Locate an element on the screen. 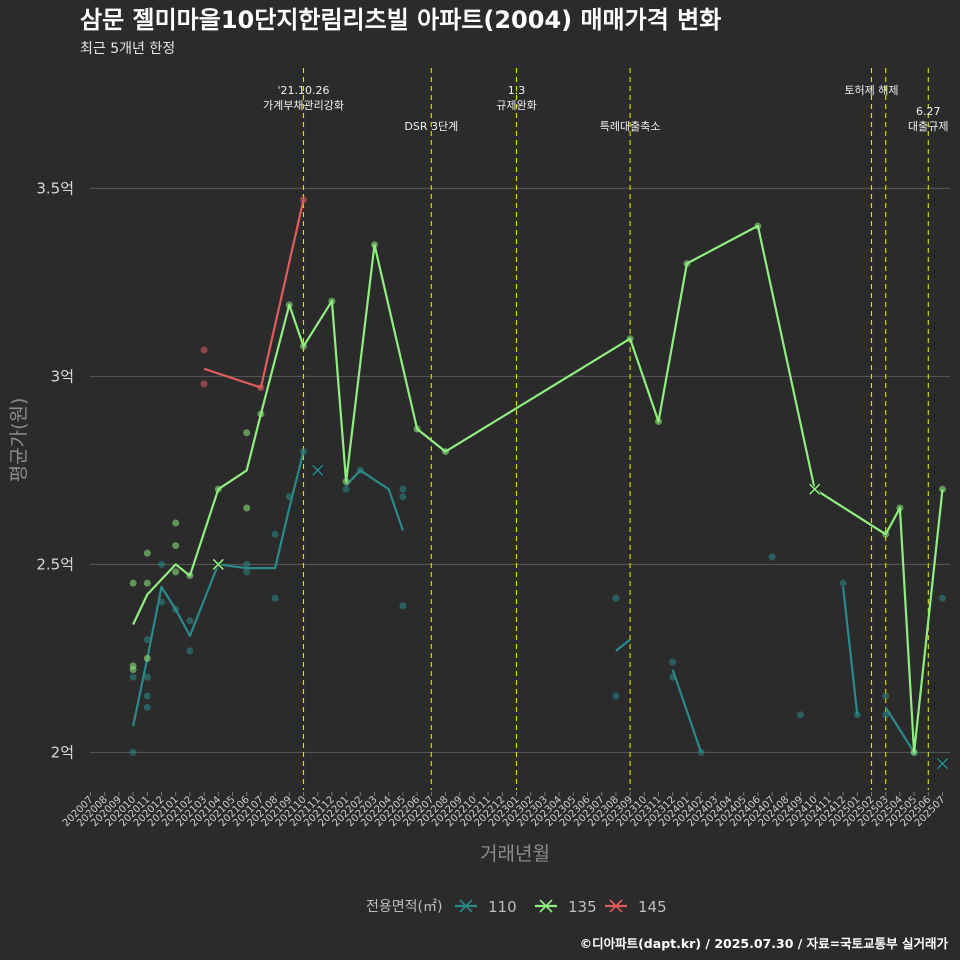  chart-title: 삼문 젤미마을10단지한림리츠빌 아파트(2004) 매매가격 변화 is located at coordinates (400, 20).